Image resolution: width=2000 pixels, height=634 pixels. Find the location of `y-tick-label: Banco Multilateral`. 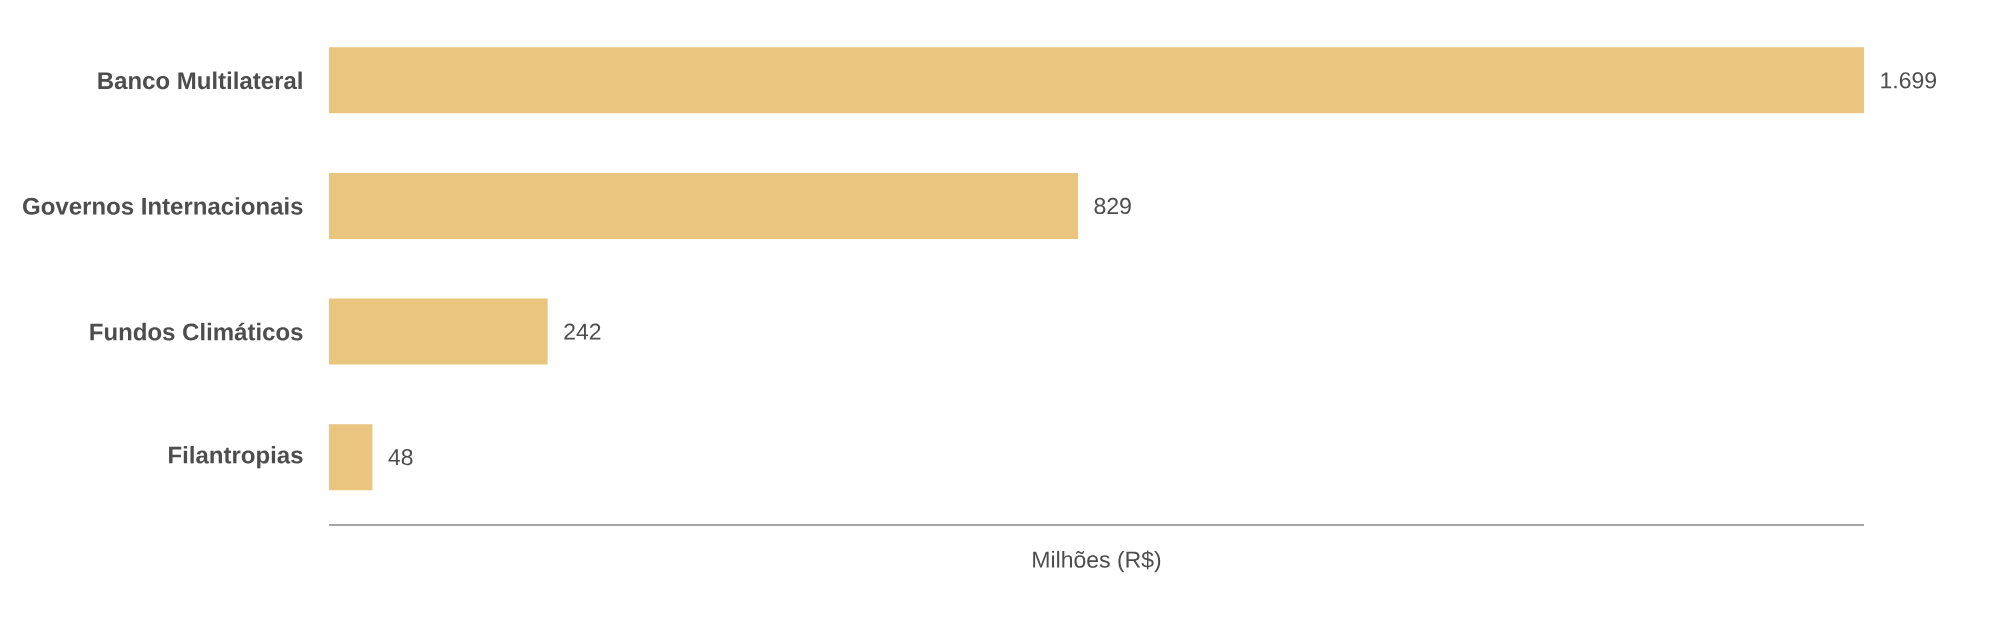

y-tick-label: Banco Multilateral is located at coordinates (200, 80).